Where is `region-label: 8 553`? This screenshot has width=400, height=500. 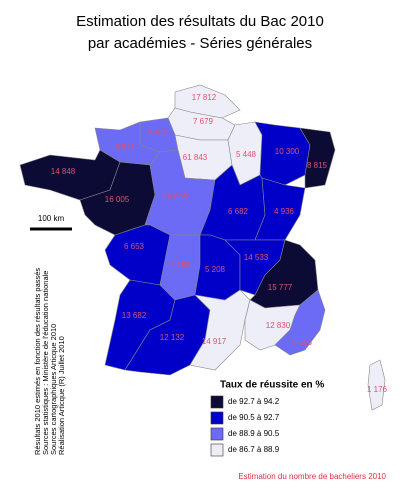
region-label: 8 553 is located at coordinates (302, 342).